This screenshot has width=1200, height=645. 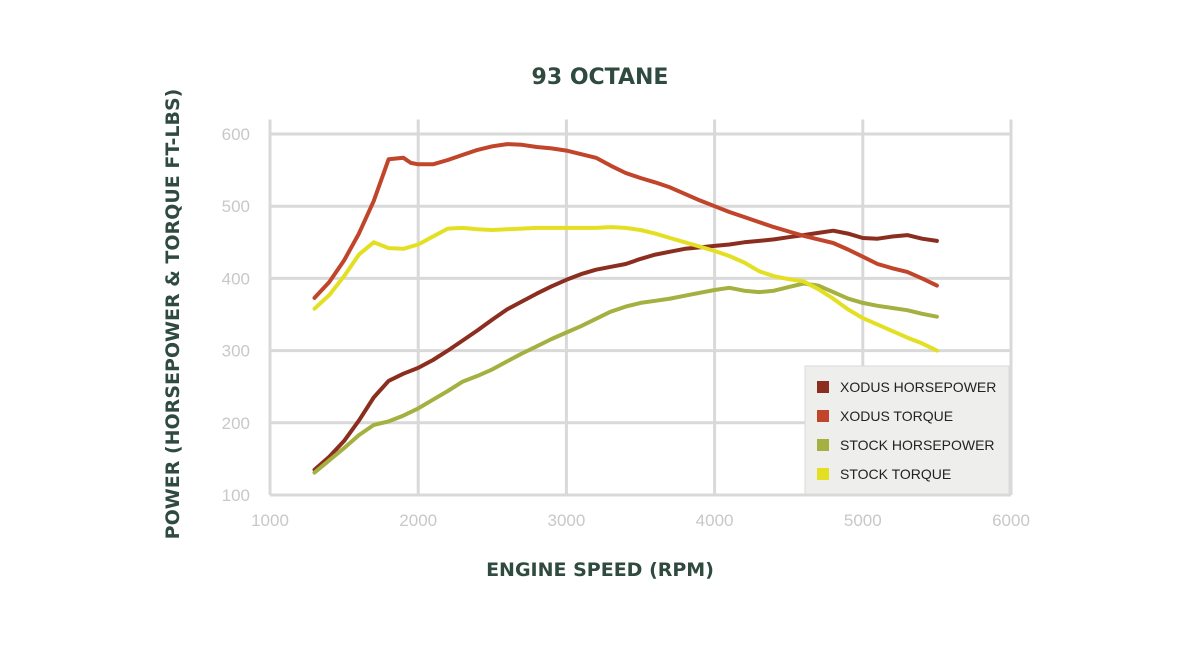 What do you see at coordinates (896, 416) in the screenshot?
I see `legend-label: XODUS TORQUE` at bounding box center [896, 416].